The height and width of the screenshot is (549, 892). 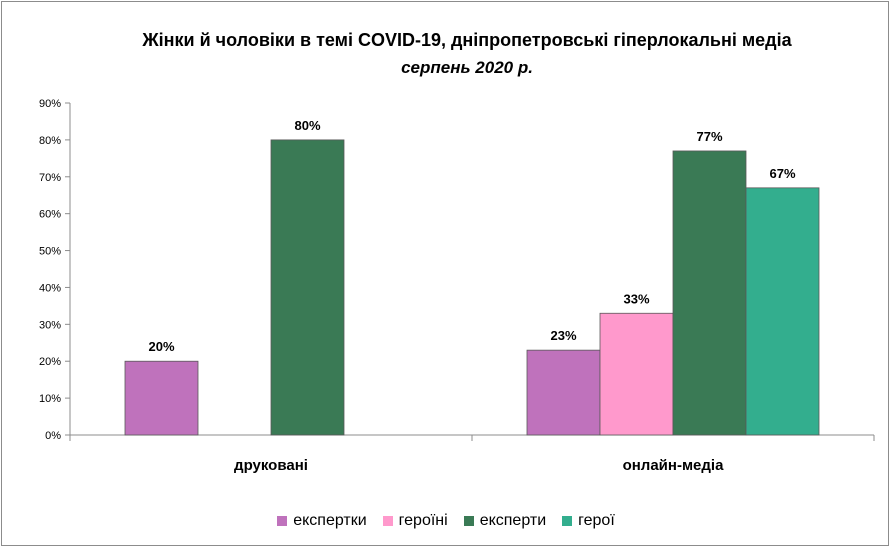 What do you see at coordinates (563, 335) in the screenshot?
I see `bar-value-label: 23%` at bounding box center [563, 335].